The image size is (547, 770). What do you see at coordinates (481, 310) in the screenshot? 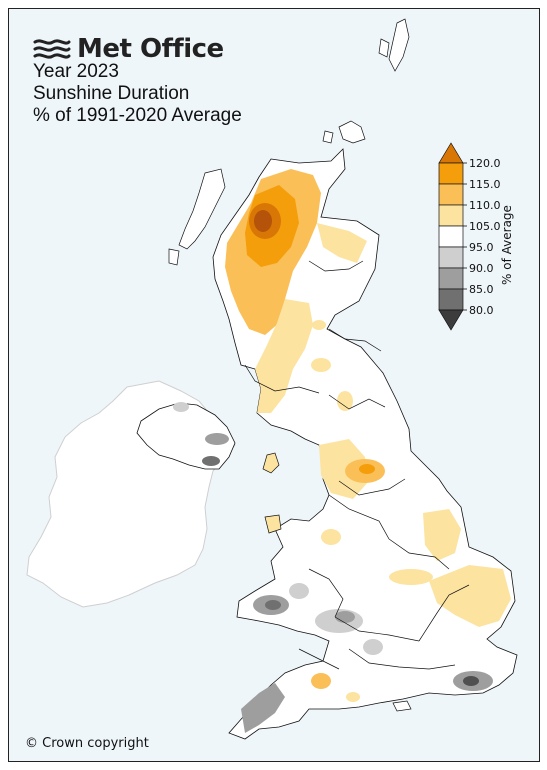
I see `legend-tick-label: 80.0` at bounding box center [481, 310].